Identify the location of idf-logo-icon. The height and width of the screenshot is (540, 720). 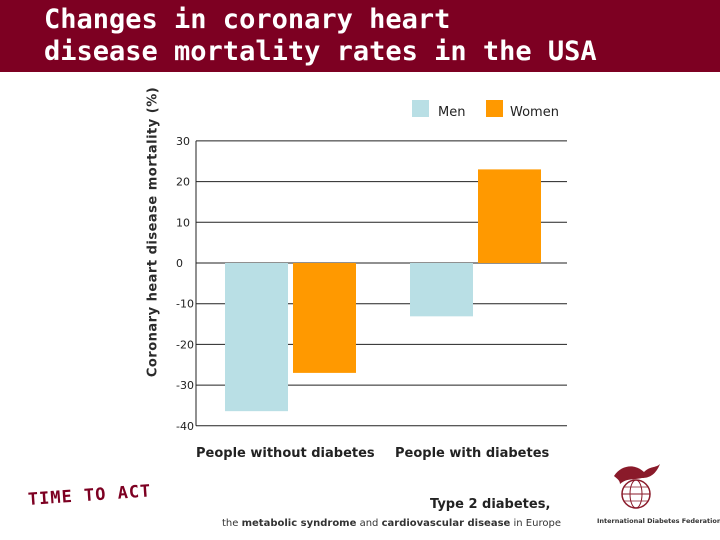
(637, 486).